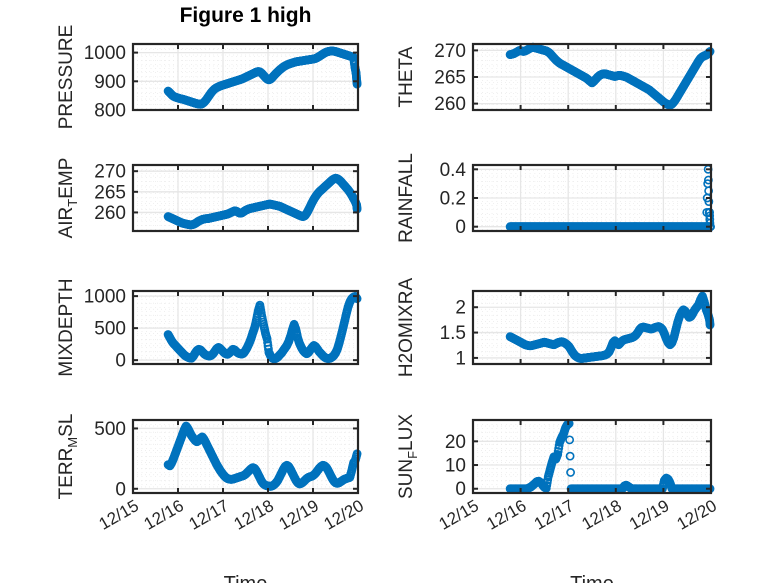 The image size is (778, 583). I want to click on subplot-rainfall: 0 0.2 0.4 RAINFALL, so click(555, 198).